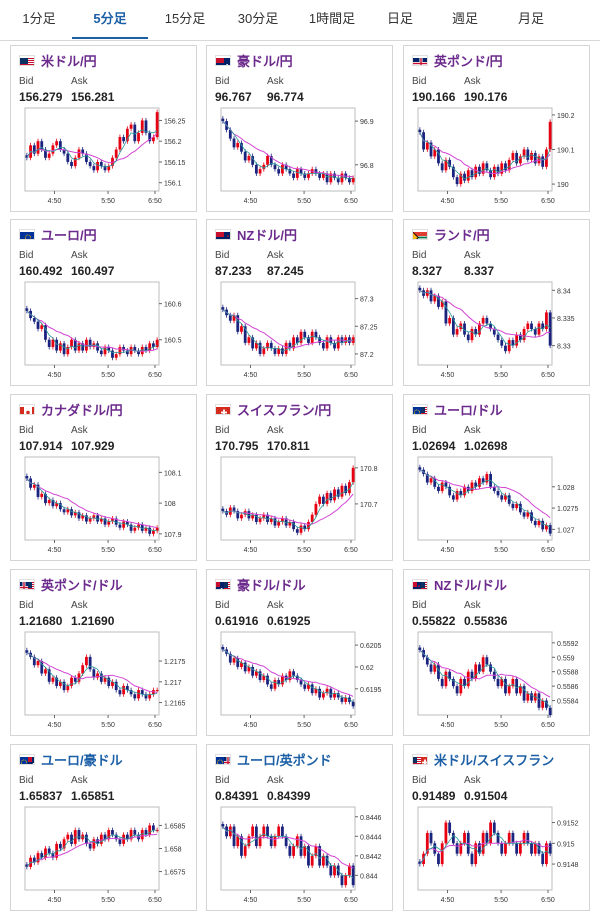  What do you see at coordinates (300, 156) in the screenshot?
I see `mini-chart: 96.9 96.8 4:50 5:50 6:50` at bounding box center [300, 156].